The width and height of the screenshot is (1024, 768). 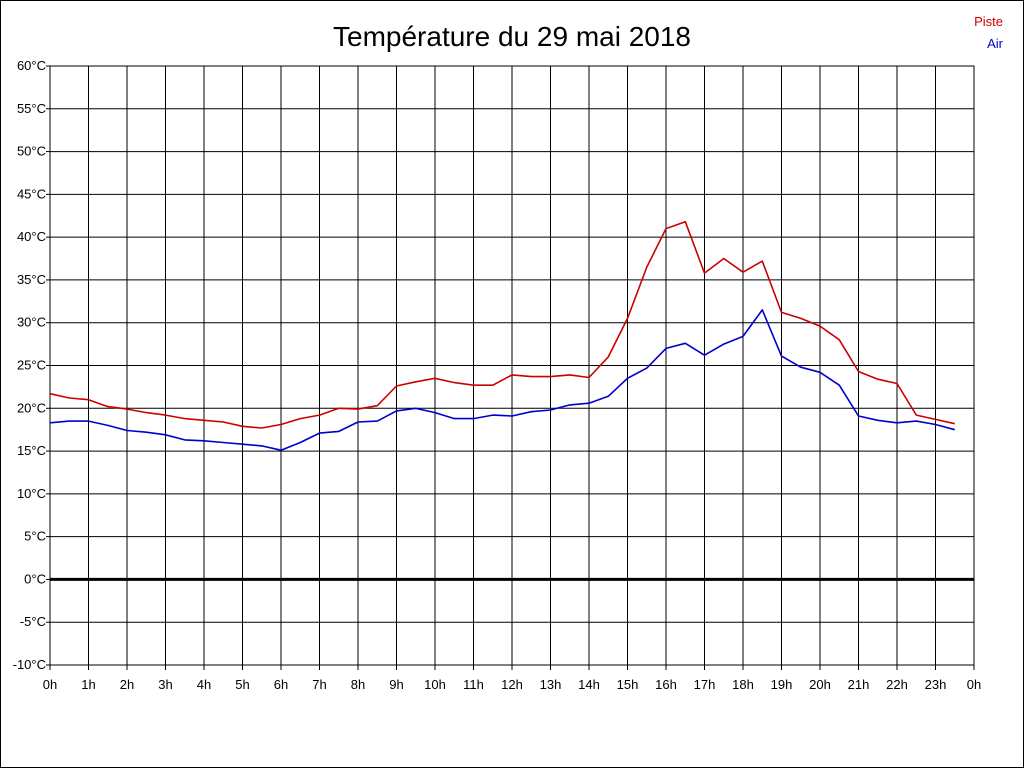 I want to click on x-tick-label: 19h, so click(x=782, y=684).